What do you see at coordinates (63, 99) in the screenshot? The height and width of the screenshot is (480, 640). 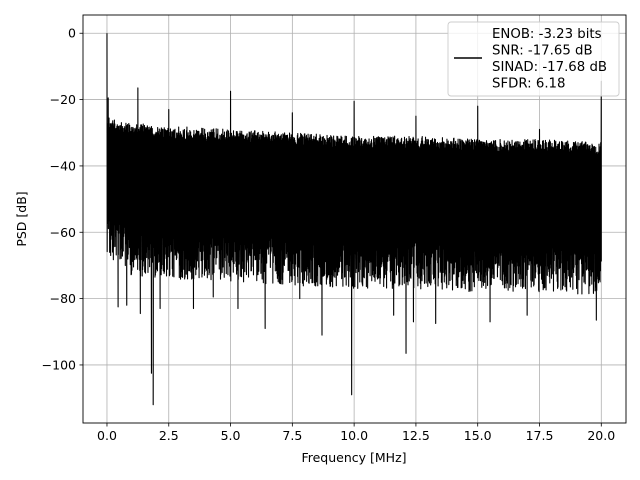 I see `y-tick-label: −20` at bounding box center [63, 99].